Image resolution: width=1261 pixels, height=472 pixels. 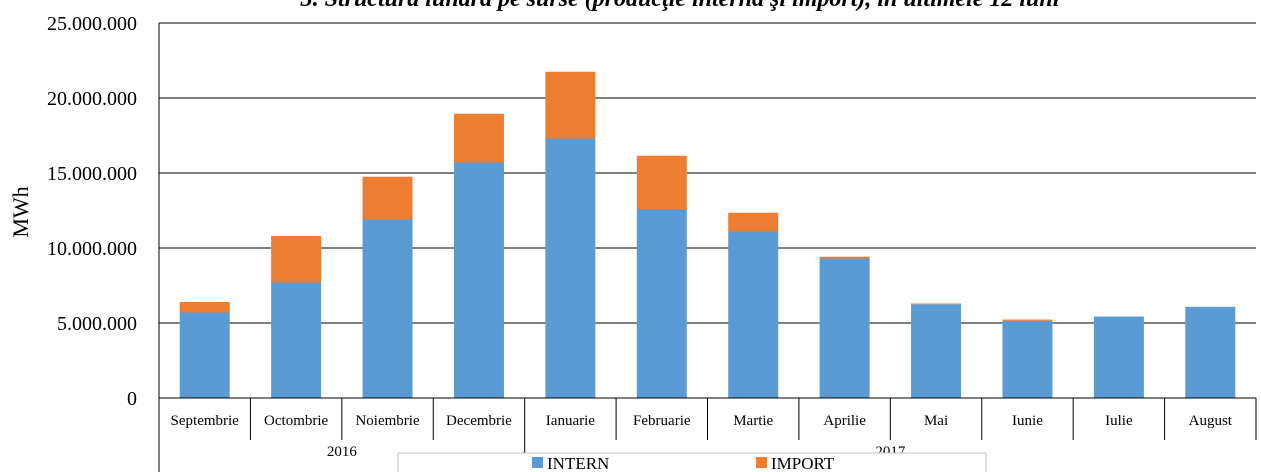 I want to click on bar-intern-decembrie, so click(x=478, y=280).